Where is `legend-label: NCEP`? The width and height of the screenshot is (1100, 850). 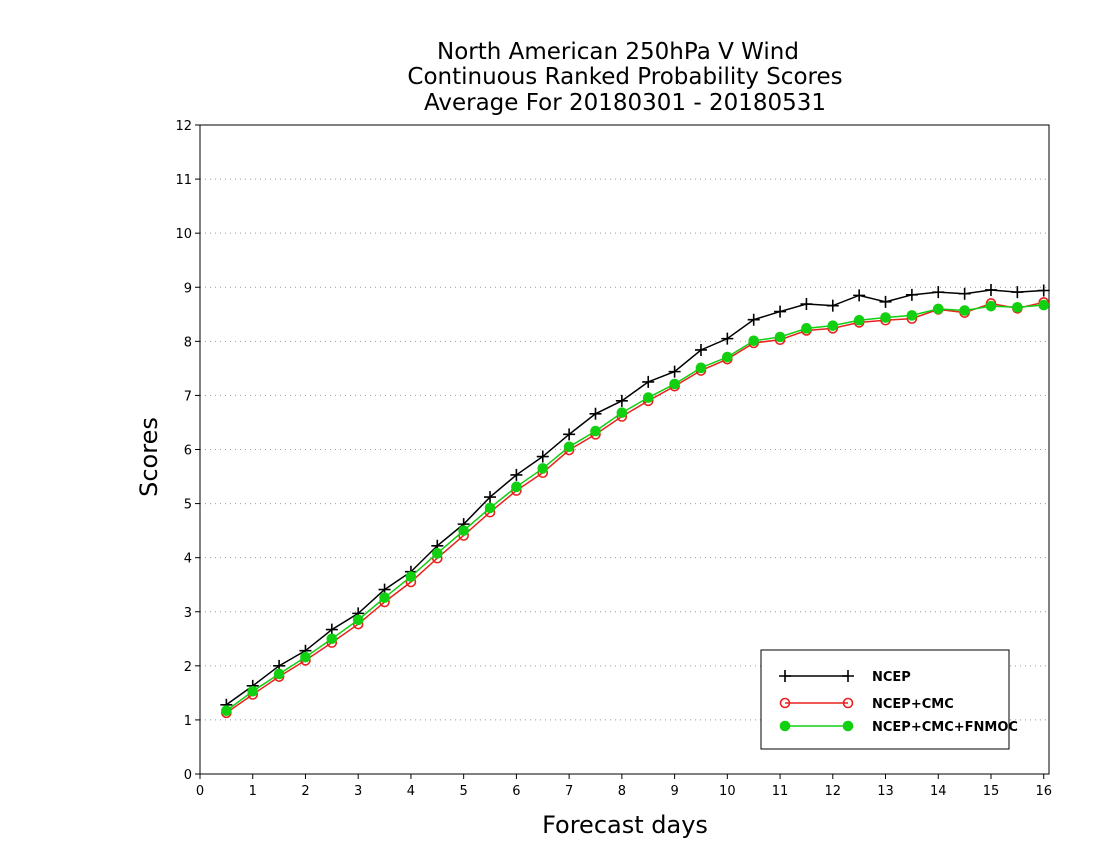
legend-label: NCEP is located at coordinates (891, 677).